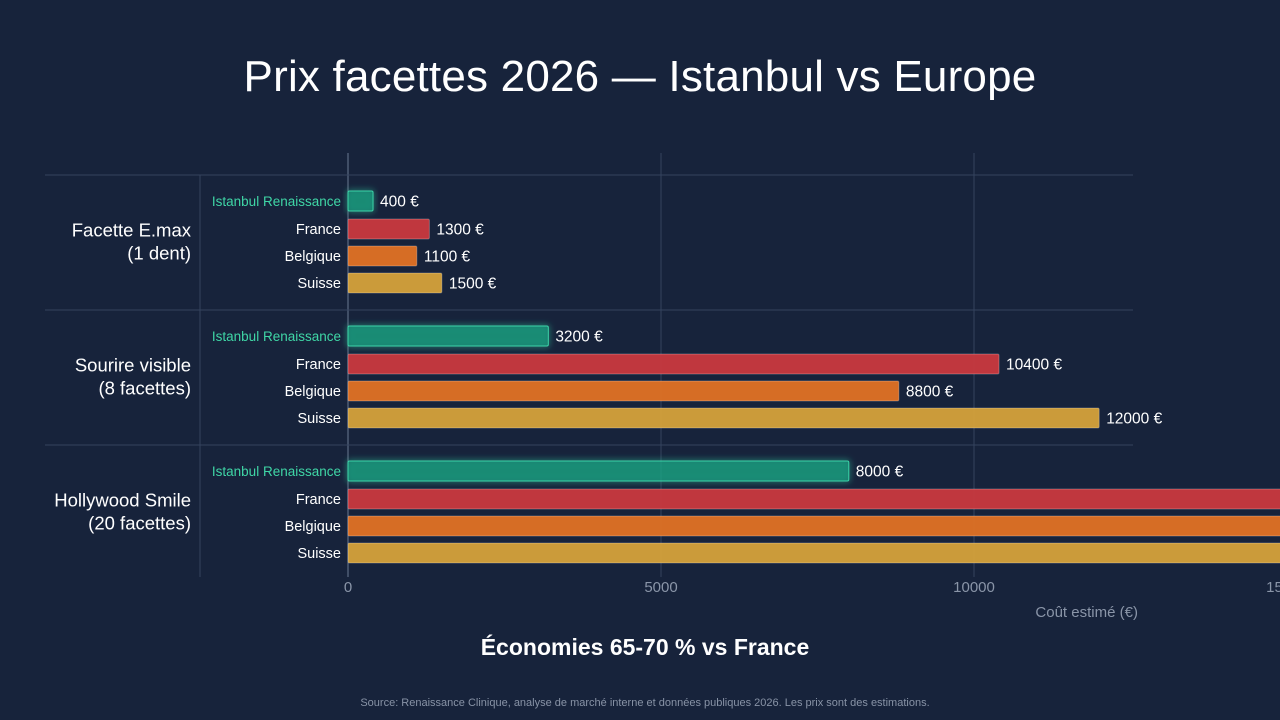 This screenshot has height=720, width=1280. What do you see at coordinates (660, 587) in the screenshot?
I see `x-tick-label: 5000` at bounding box center [660, 587].